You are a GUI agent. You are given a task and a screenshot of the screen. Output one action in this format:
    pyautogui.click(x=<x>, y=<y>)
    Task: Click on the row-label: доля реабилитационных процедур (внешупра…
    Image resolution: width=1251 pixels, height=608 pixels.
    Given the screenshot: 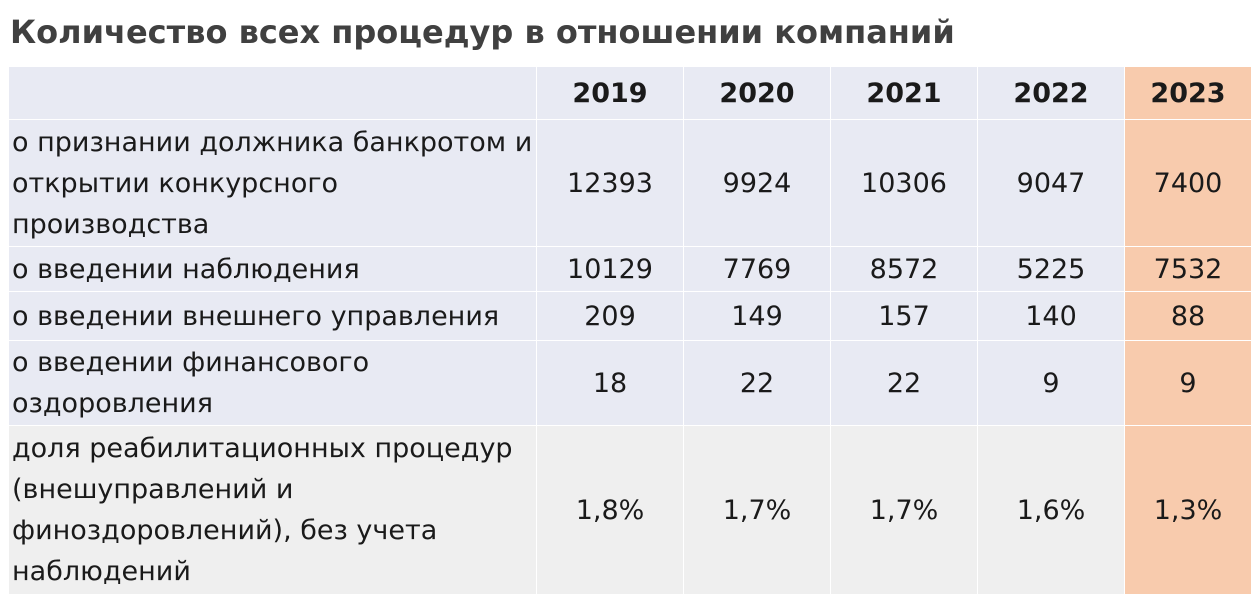 What is the action you would take?
    pyautogui.click(x=272, y=510)
    